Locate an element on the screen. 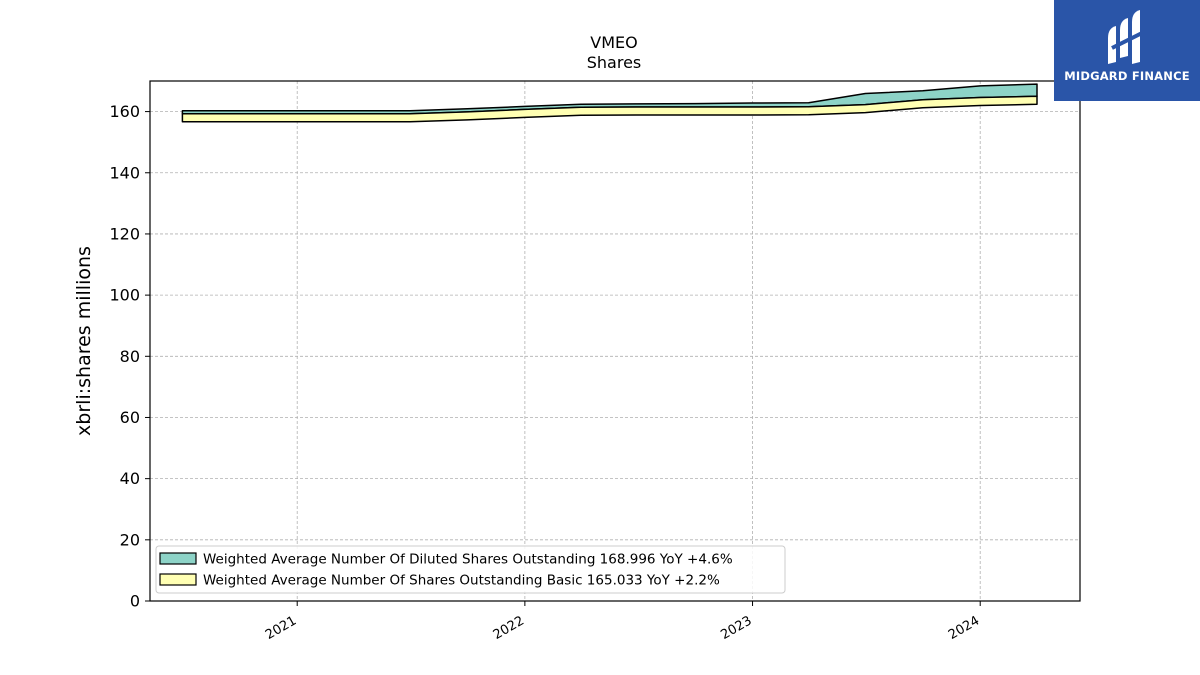  series-area-basic is located at coordinates (609, 109).